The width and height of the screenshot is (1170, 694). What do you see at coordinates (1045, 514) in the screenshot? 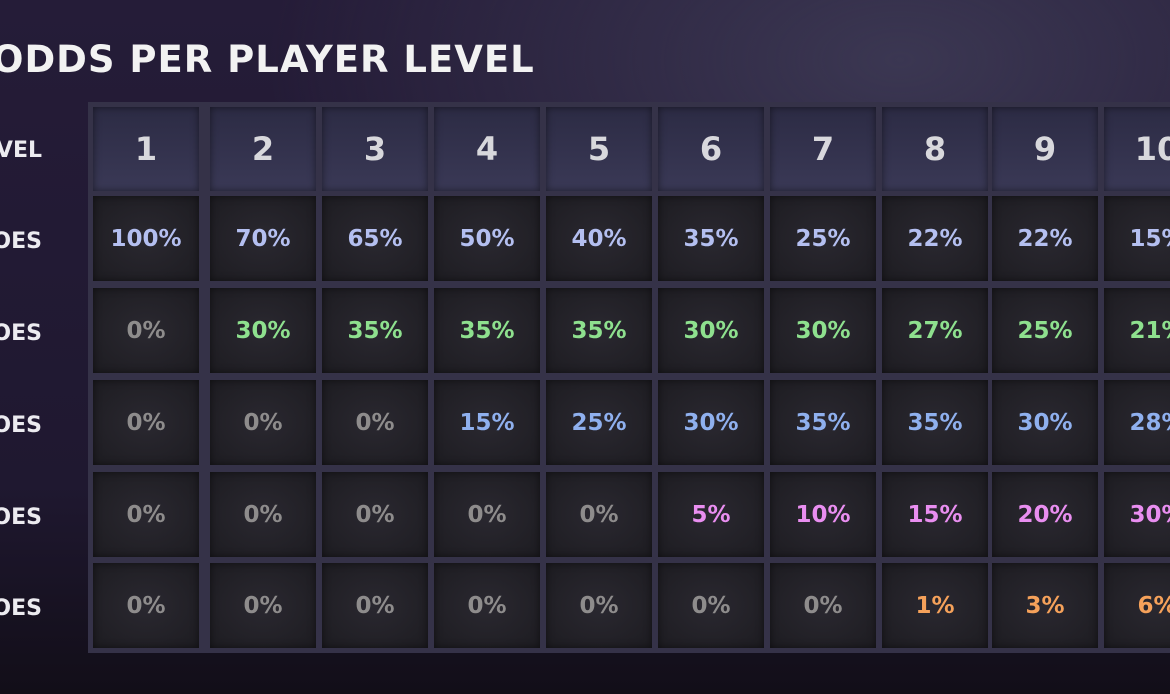
I see `odds-cell: 20%` at bounding box center [1045, 514].